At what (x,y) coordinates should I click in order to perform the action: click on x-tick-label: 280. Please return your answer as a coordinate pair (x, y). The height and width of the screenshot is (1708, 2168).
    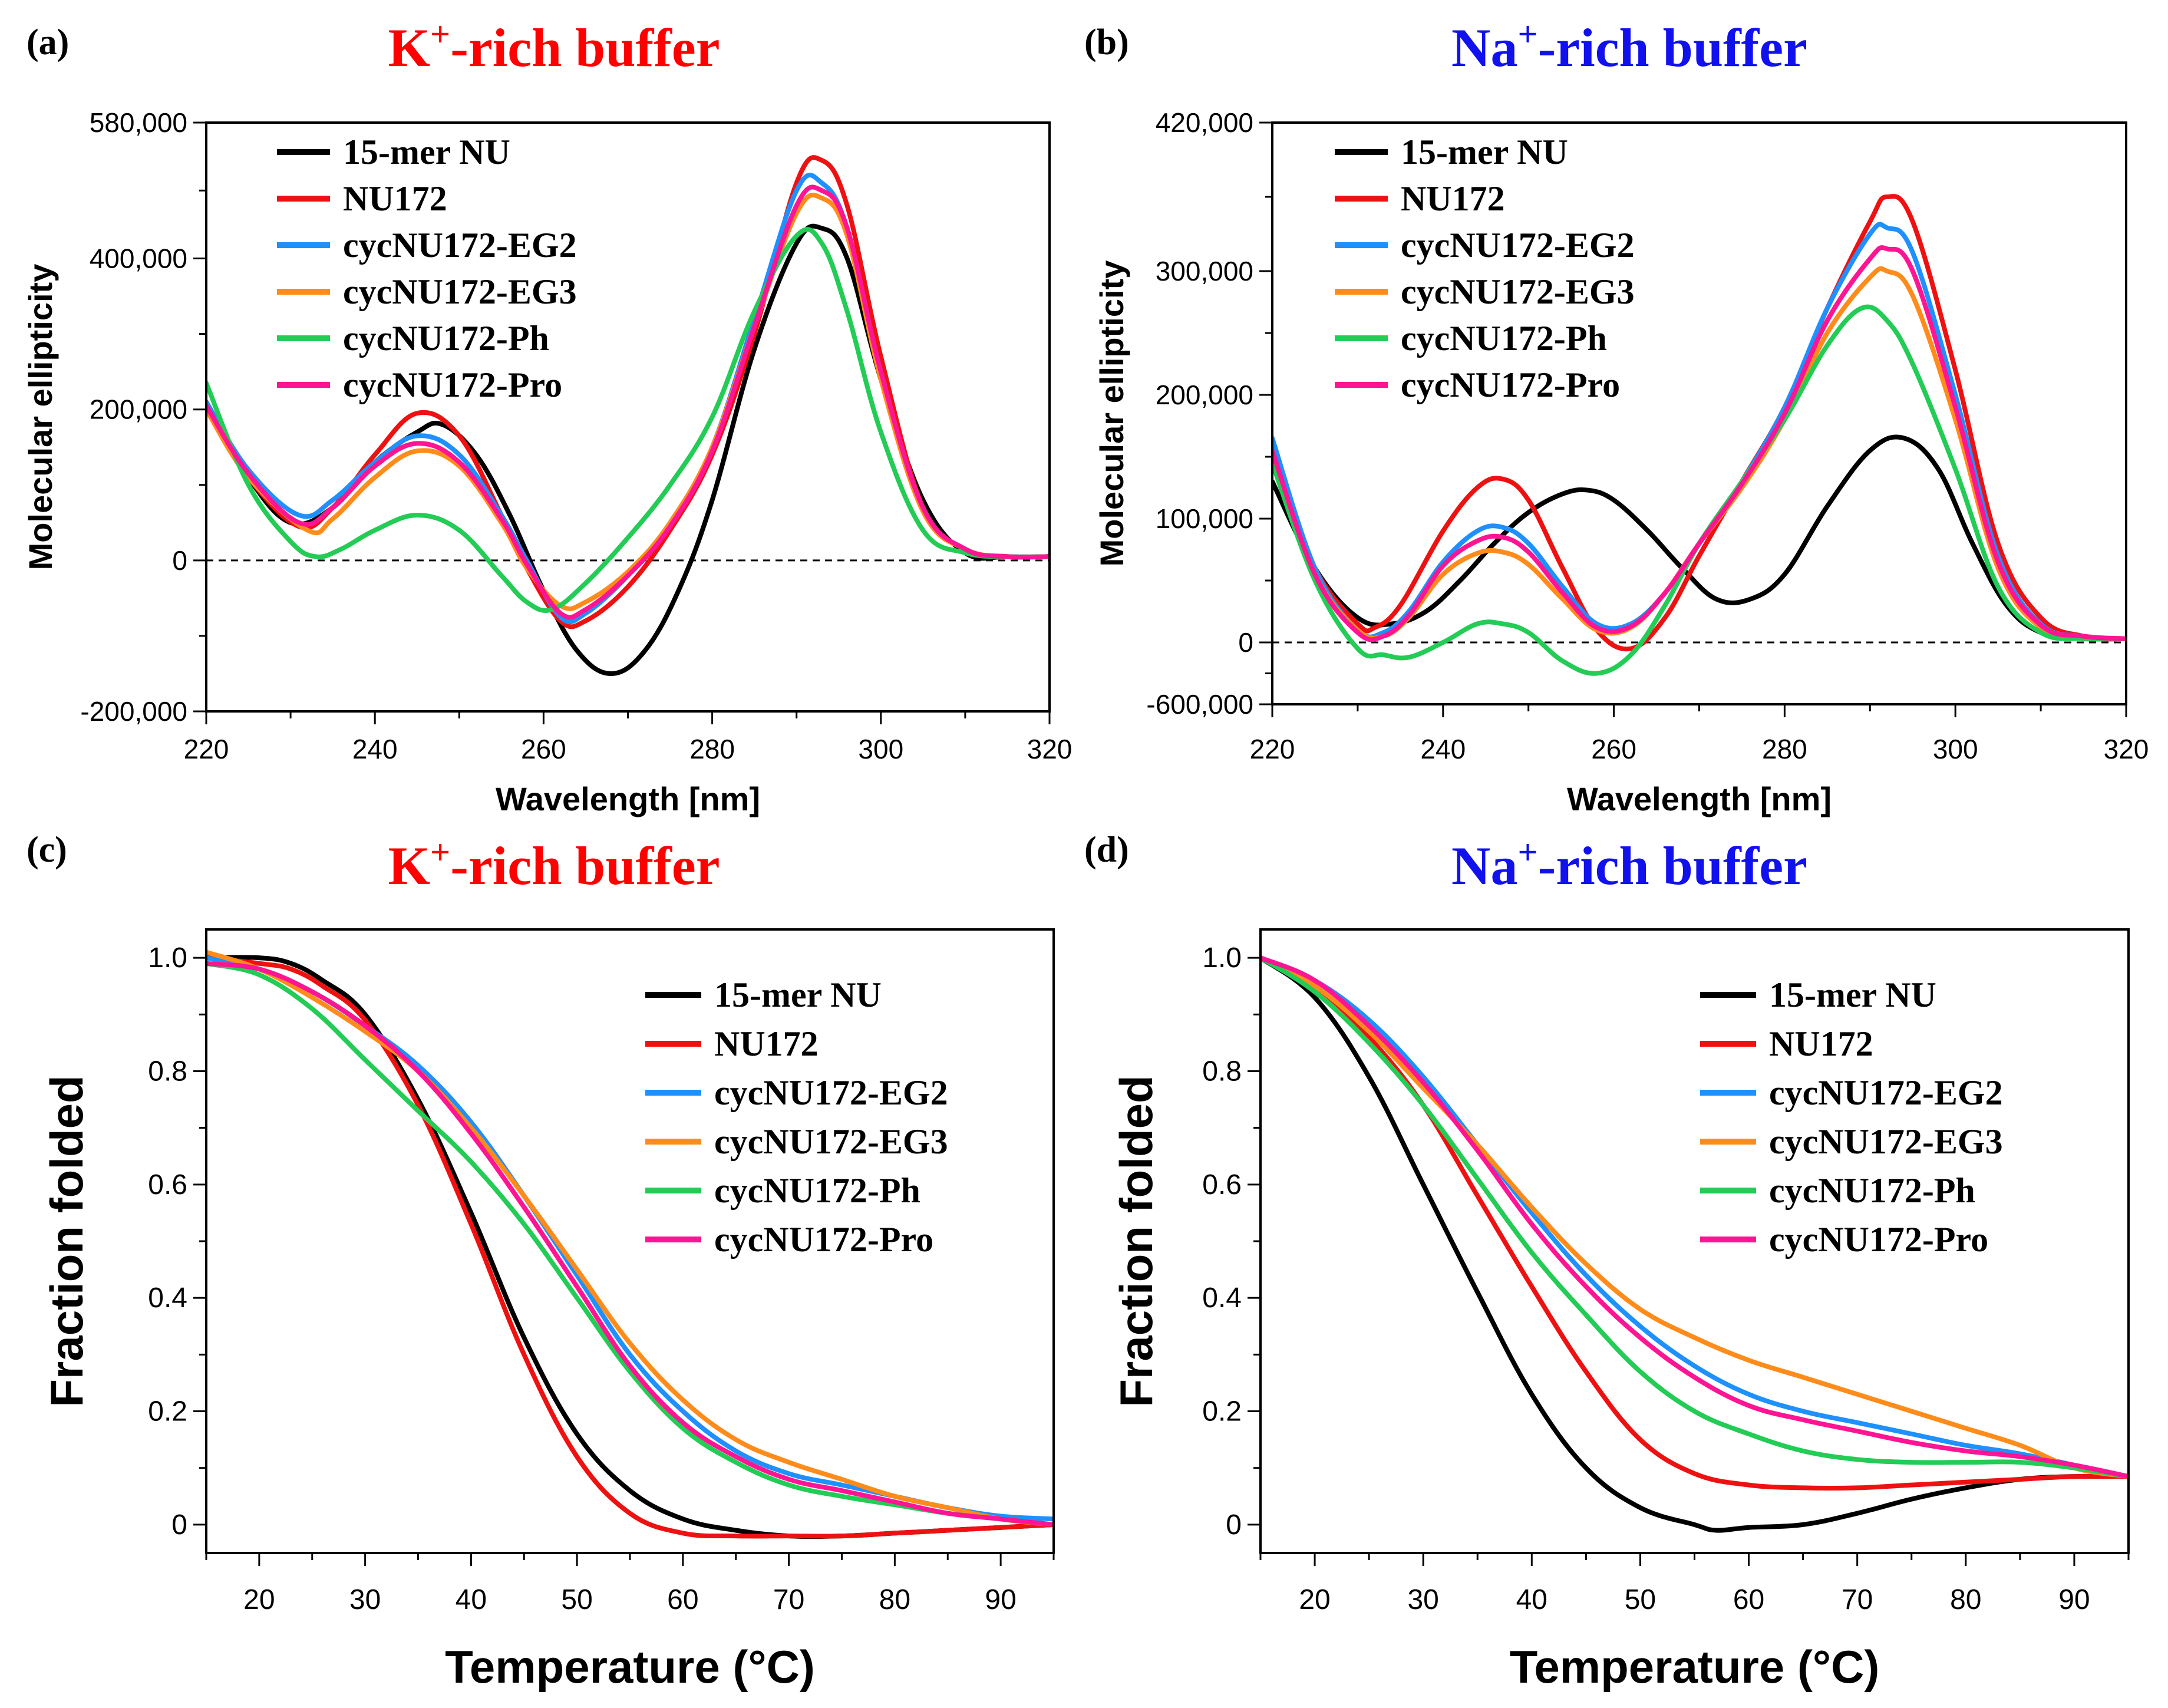
    Looking at the image, I should click on (712, 749).